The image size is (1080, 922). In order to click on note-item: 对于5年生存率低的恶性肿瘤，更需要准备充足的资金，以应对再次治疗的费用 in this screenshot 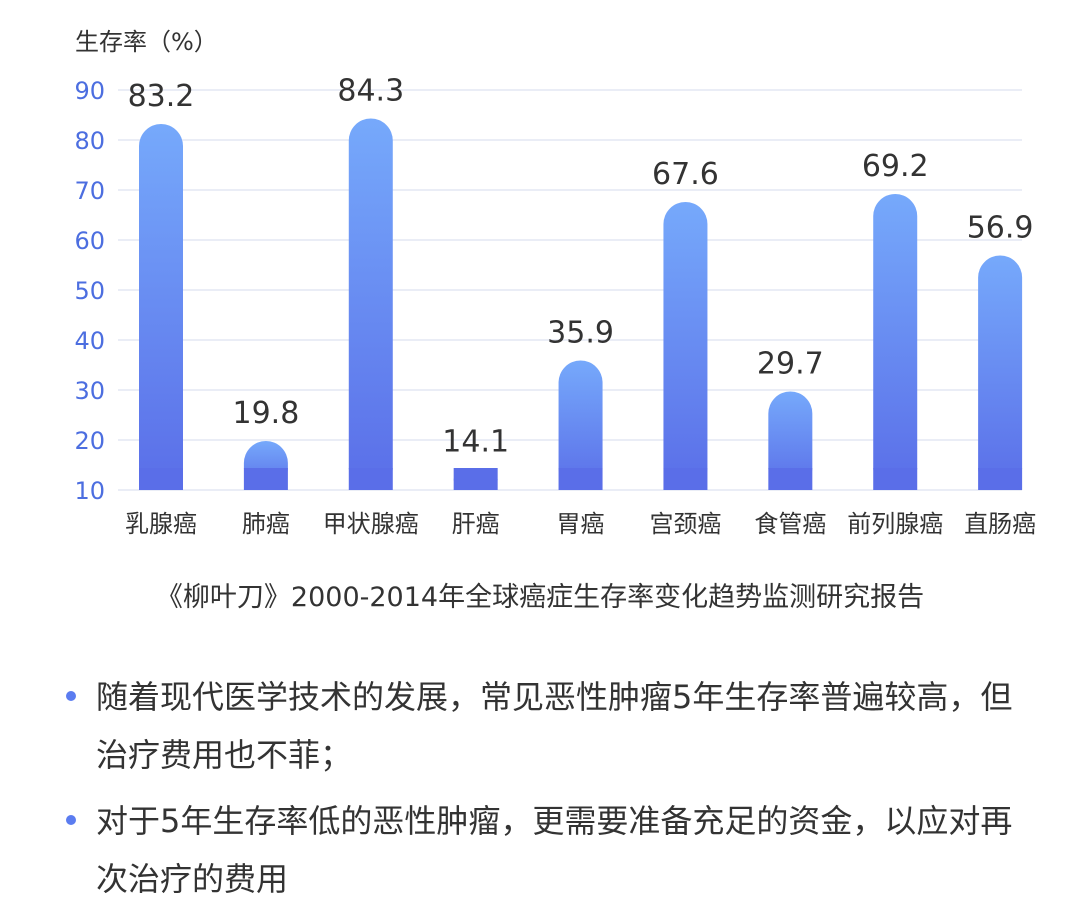, I will do `click(540, 850)`.